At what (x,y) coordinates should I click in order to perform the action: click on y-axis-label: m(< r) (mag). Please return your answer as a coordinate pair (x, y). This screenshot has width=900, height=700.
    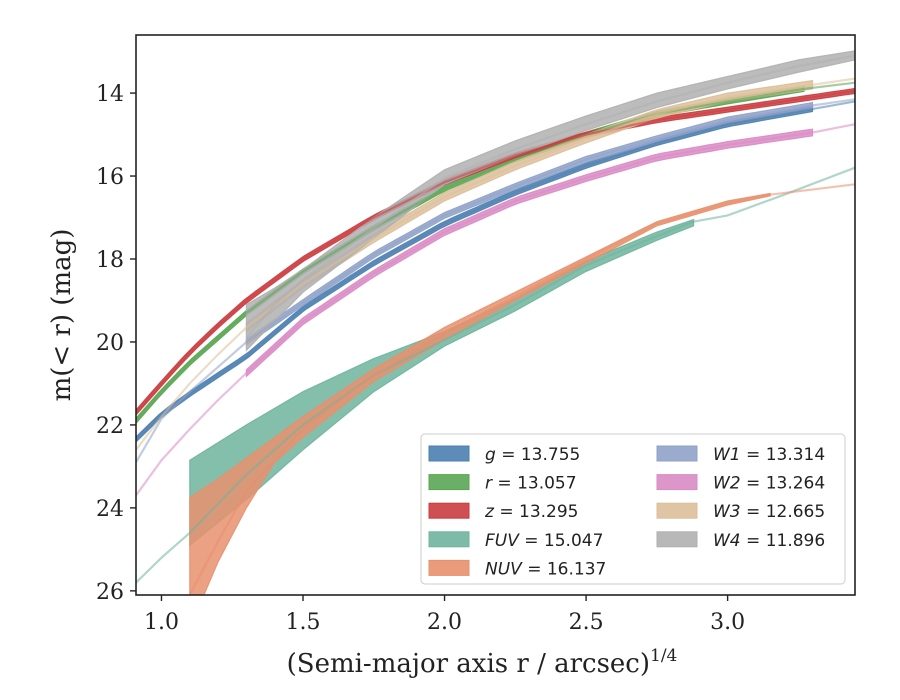
    Looking at the image, I should click on (62, 315).